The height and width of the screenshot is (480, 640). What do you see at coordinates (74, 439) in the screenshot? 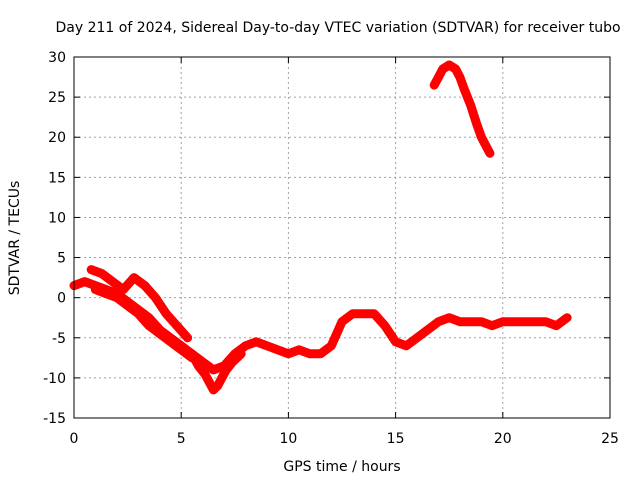
I see `x-tick-label: 0` at bounding box center [74, 439].